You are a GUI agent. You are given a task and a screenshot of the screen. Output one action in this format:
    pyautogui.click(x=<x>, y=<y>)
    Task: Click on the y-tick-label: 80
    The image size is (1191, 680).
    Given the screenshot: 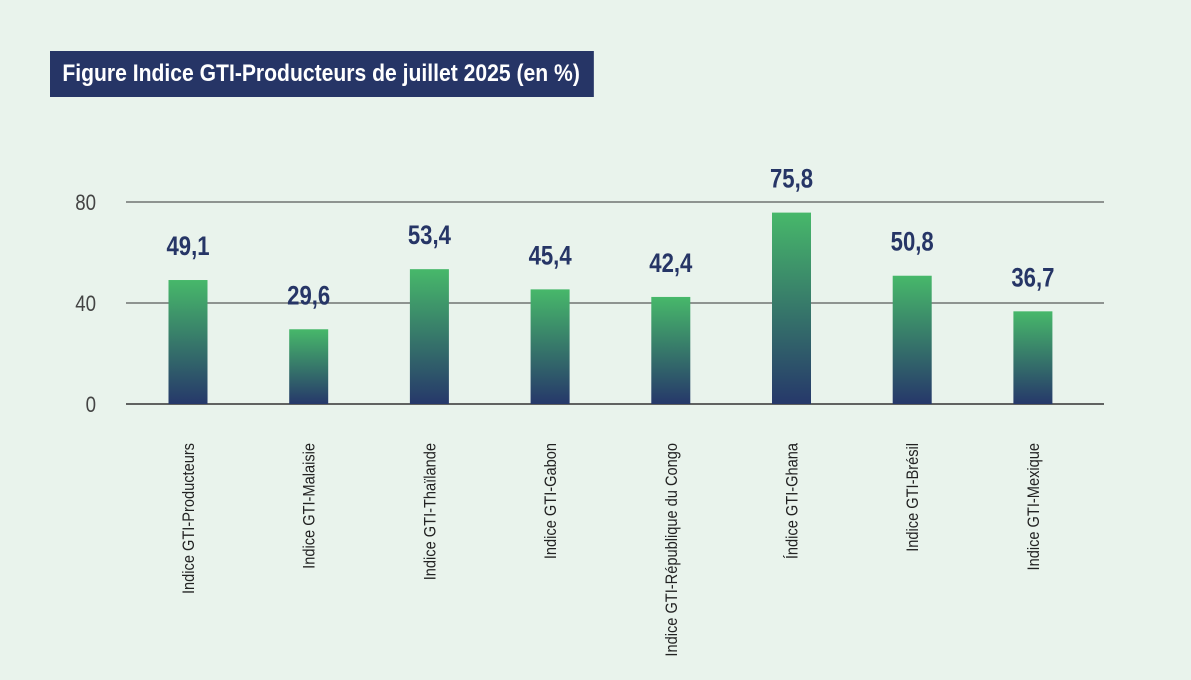 What is the action you would take?
    pyautogui.click(x=85, y=204)
    